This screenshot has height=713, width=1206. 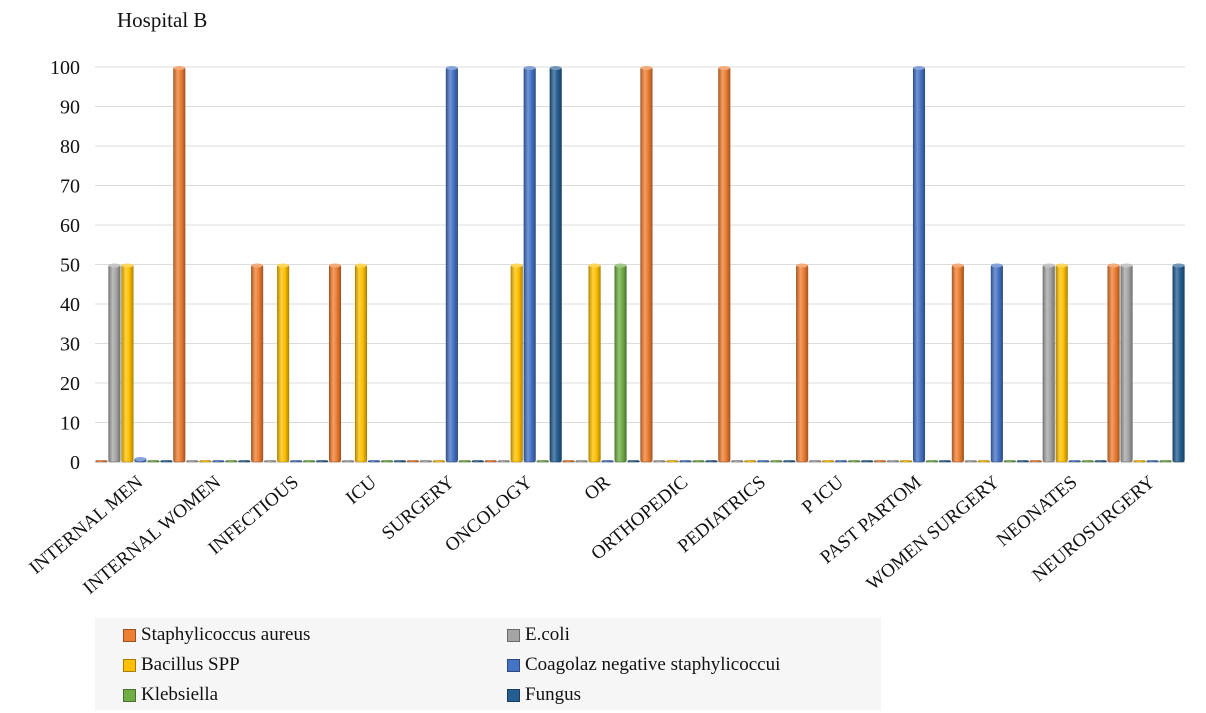 I want to click on x-tick-label: SURGERY, so click(x=418, y=508).